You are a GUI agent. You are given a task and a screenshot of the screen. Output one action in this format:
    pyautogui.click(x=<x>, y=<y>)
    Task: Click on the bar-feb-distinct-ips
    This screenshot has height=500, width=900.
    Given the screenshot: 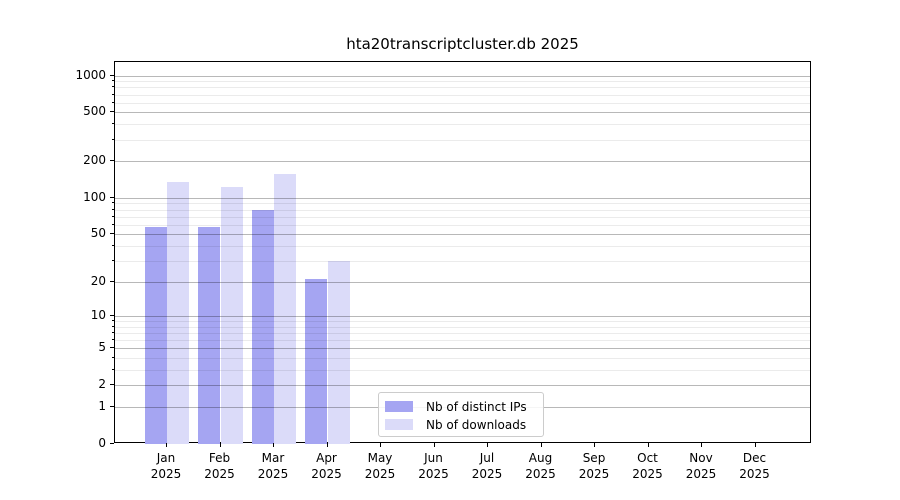 What is the action you would take?
    pyautogui.click(x=209, y=335)
    